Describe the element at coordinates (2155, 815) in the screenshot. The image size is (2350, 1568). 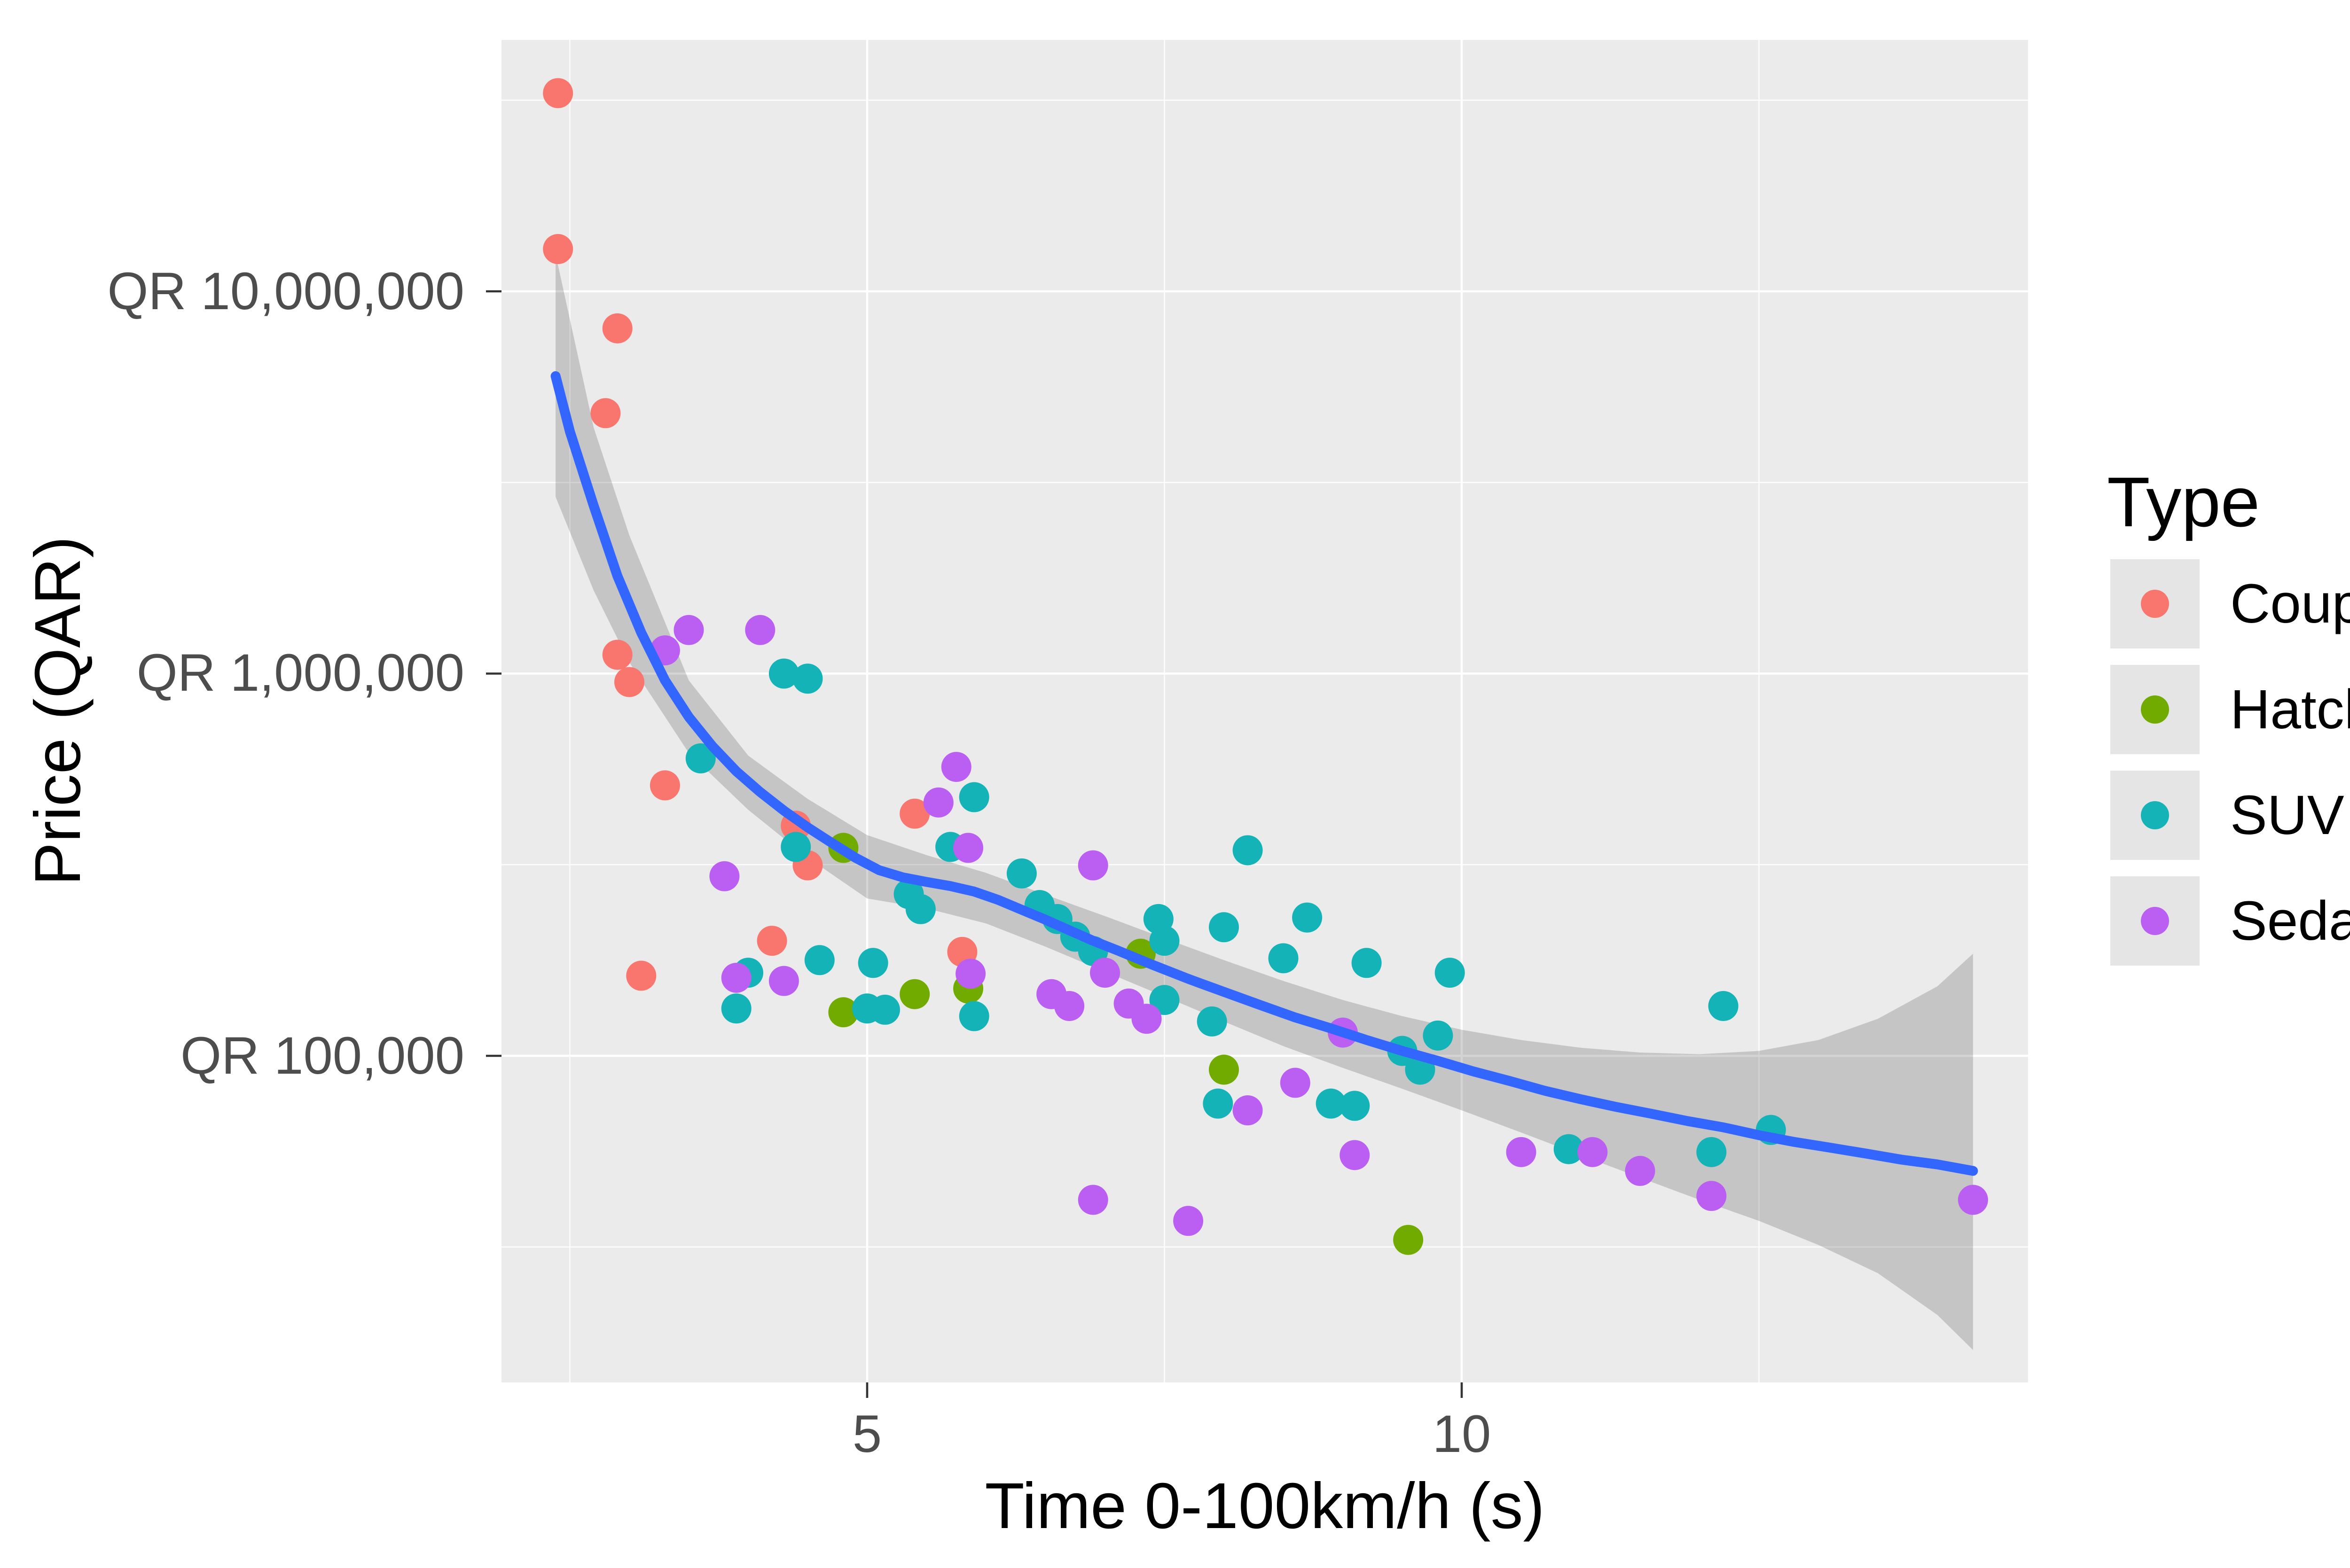
I see `legend-key-dot-suv` at that location.